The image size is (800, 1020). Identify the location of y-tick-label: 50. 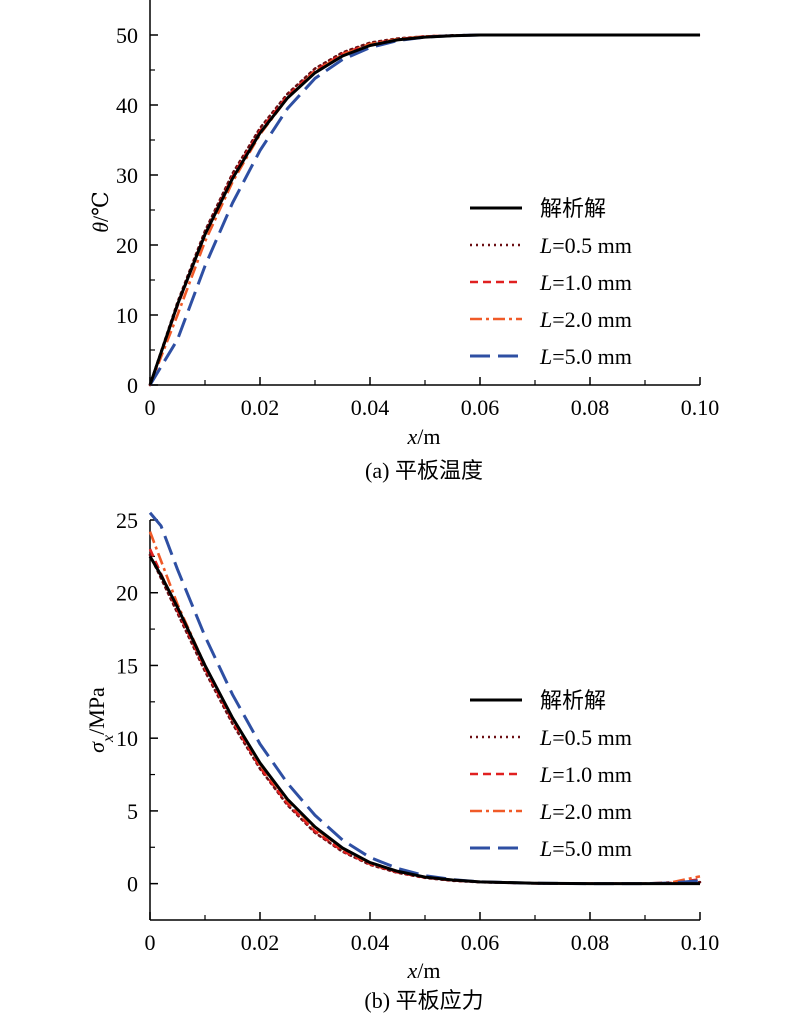
(127, 35).